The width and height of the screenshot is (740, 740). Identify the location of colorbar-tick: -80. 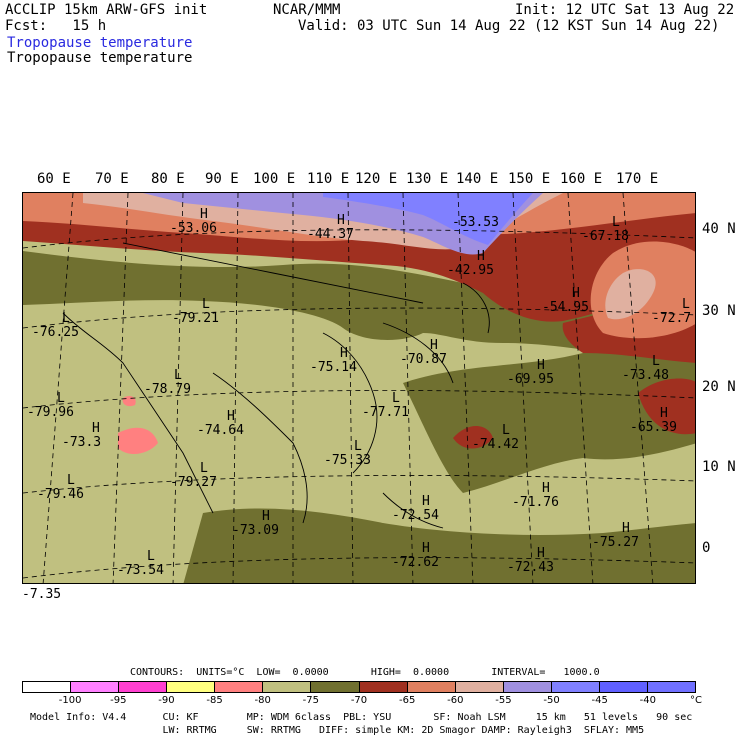
(262, 700).